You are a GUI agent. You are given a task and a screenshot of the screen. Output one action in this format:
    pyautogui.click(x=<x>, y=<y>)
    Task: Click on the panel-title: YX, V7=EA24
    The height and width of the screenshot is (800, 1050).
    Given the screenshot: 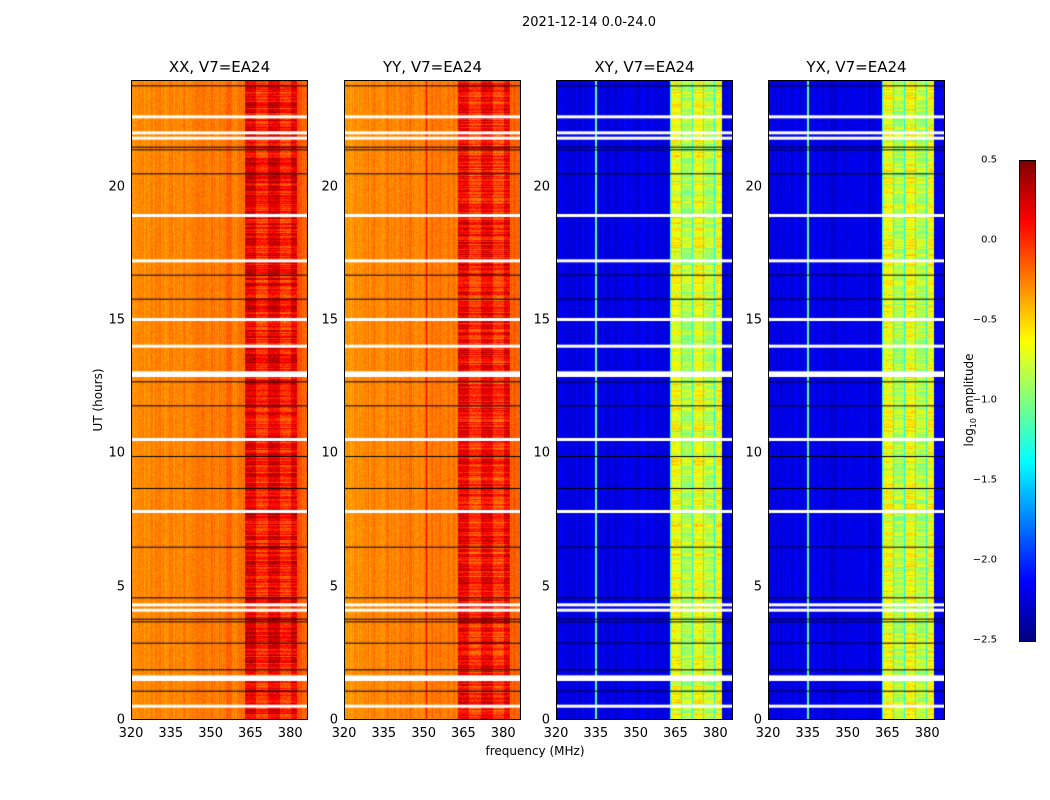 What is the action you would take?
    pyautogui.click(x=856, y=67)
    